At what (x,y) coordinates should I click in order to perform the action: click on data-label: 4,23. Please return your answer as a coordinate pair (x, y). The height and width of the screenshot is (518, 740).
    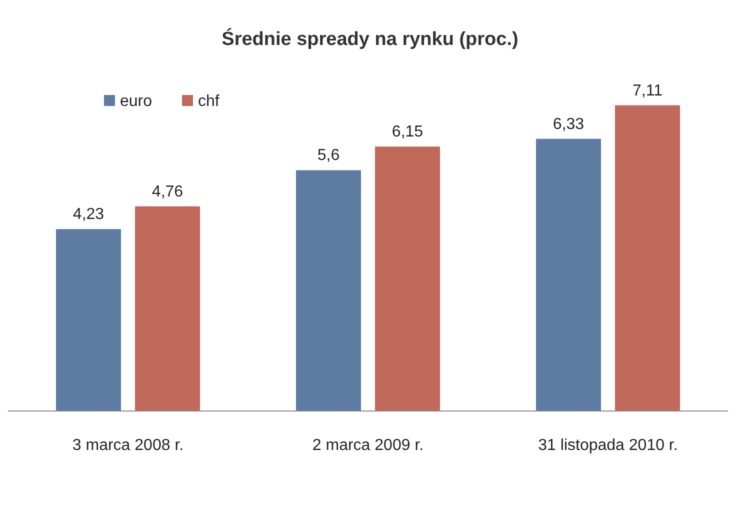
    Looking at the image, I should click on (88, 215).